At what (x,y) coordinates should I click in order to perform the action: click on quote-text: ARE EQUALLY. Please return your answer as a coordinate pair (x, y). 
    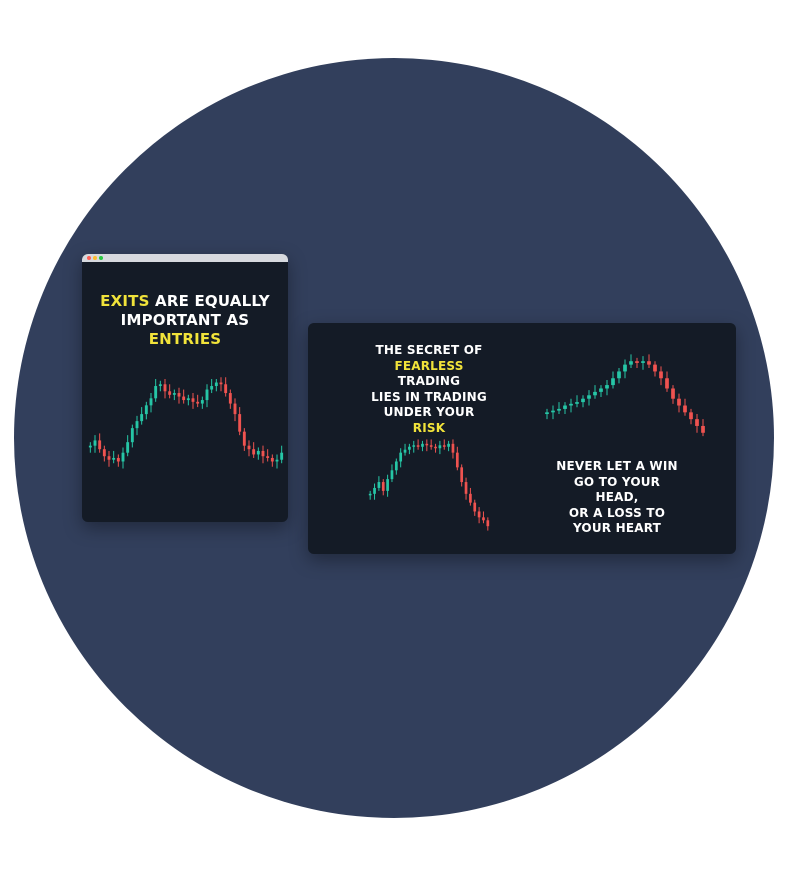
    Looking at the image, I should click on (209, 301).